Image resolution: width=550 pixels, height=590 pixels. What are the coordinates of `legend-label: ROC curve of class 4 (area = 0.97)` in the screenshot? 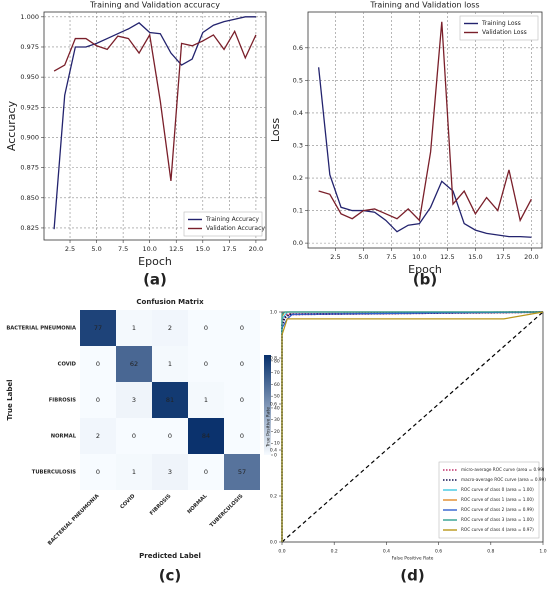 It's located at (497, 529).